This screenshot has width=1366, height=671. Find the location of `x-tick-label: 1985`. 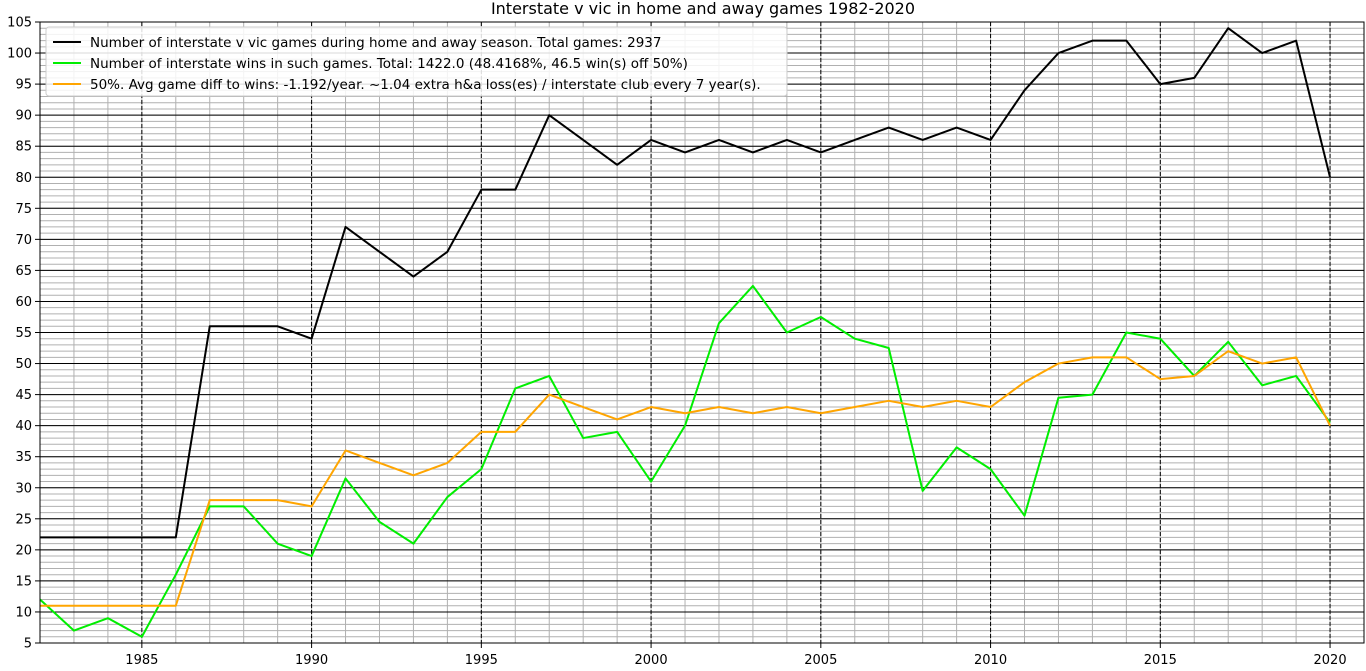

x-tick-label: 1985 is located at coordinates (141, 660).